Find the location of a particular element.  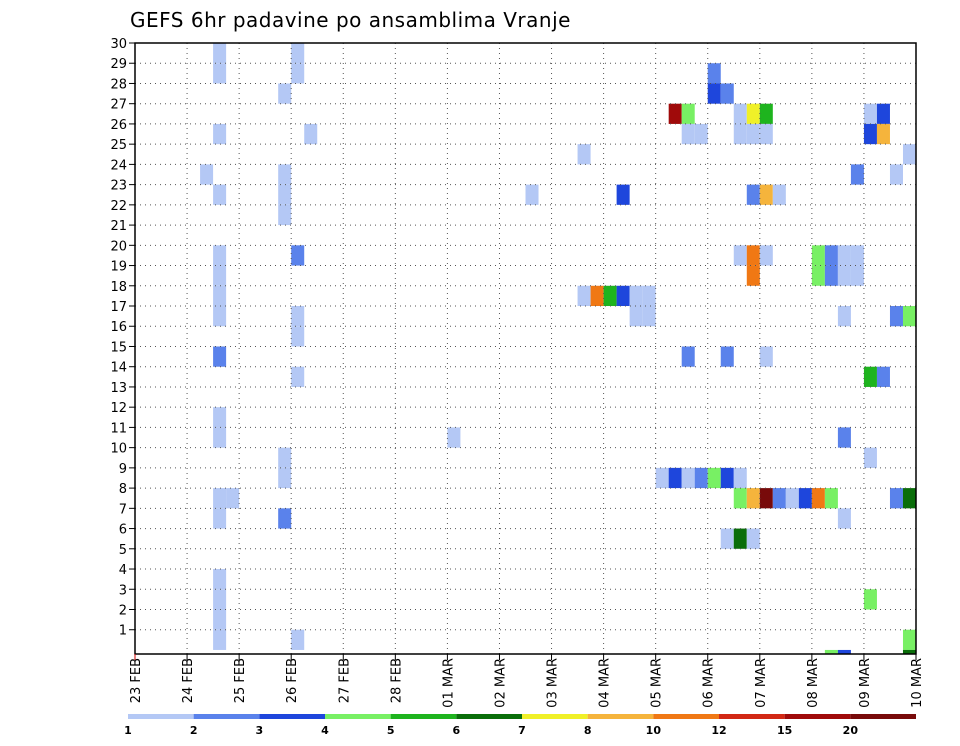

x-tick-label: 05 MAR is located at coordinates (657, 683).